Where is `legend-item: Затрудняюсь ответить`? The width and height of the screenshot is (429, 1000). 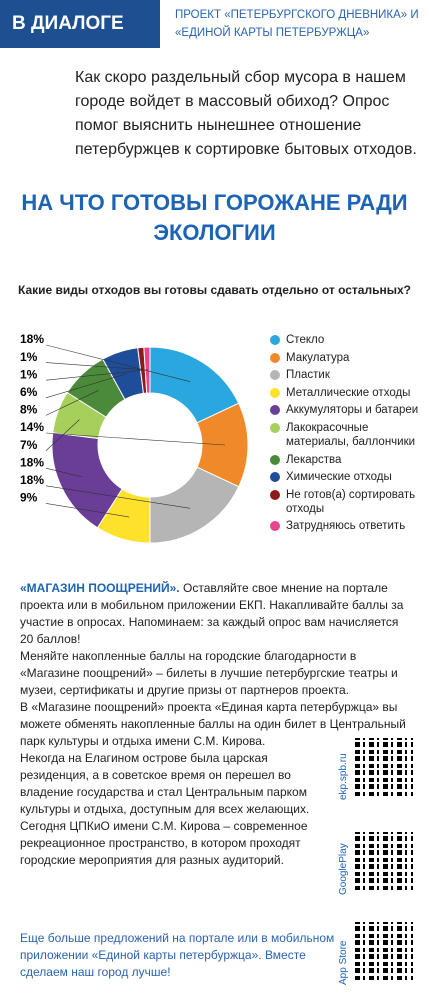 legend-item: Затрудняюсь ответить is located at coordinates (346, 526).